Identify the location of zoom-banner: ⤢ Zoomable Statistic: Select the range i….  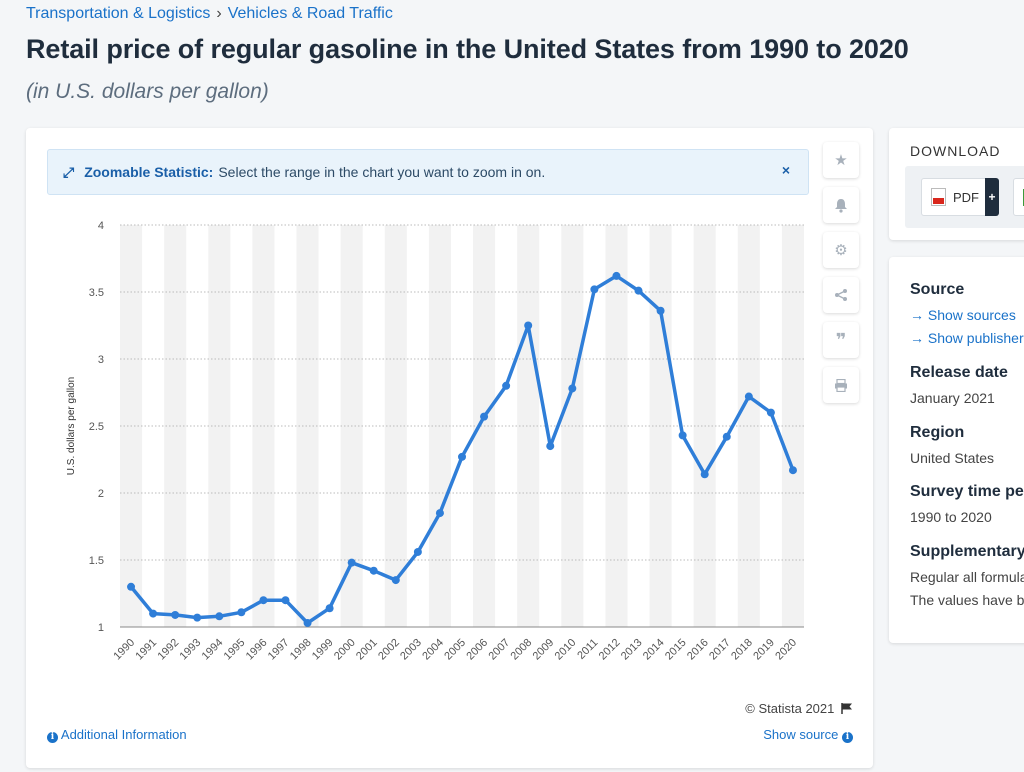
(428, 172).